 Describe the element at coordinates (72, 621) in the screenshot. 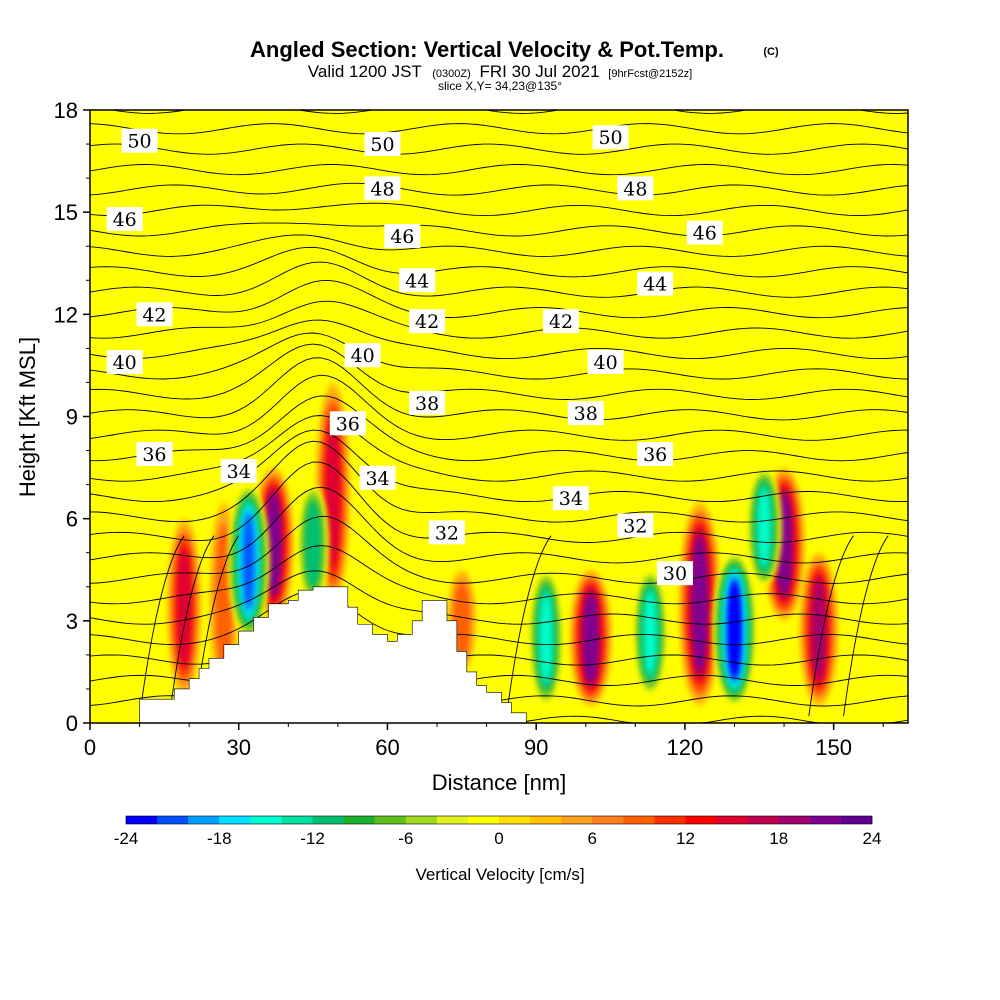

I see `y-tick-label: 3` at that location.